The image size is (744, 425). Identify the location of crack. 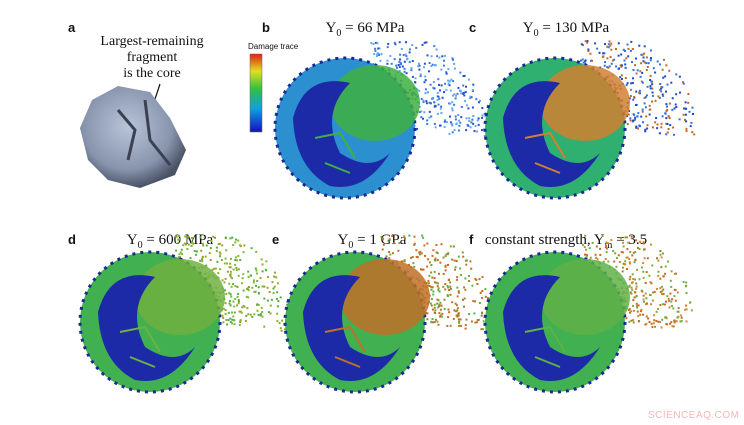
(345, 346).